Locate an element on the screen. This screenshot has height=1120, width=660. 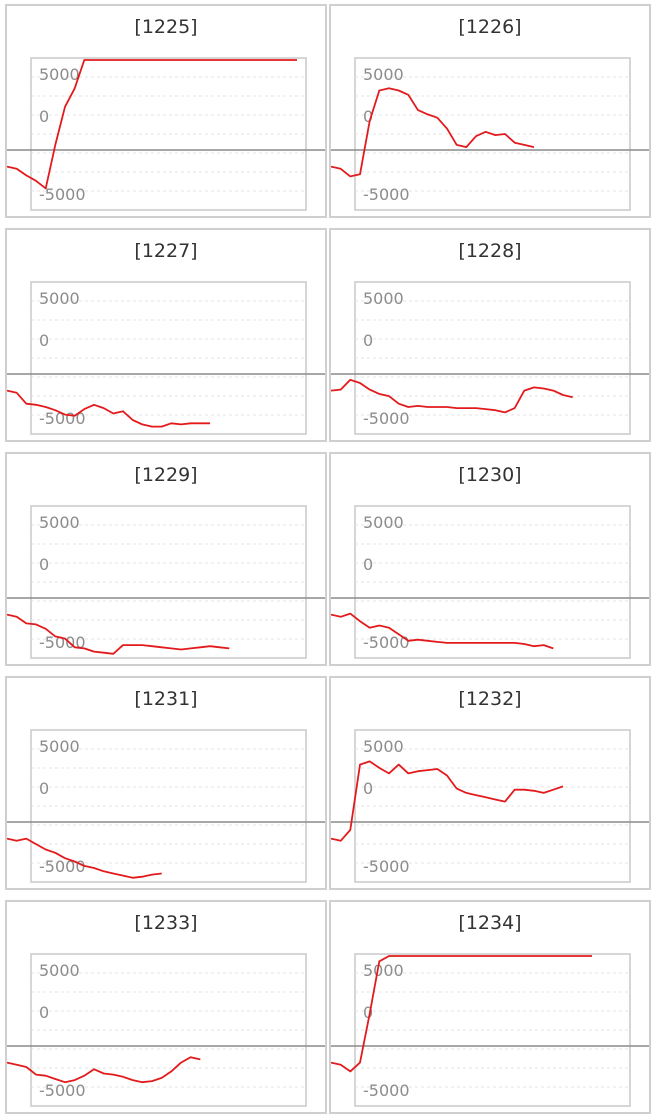
chart-panel: 5000 0 -5000 [1225] is located at coordinates (166, 111).